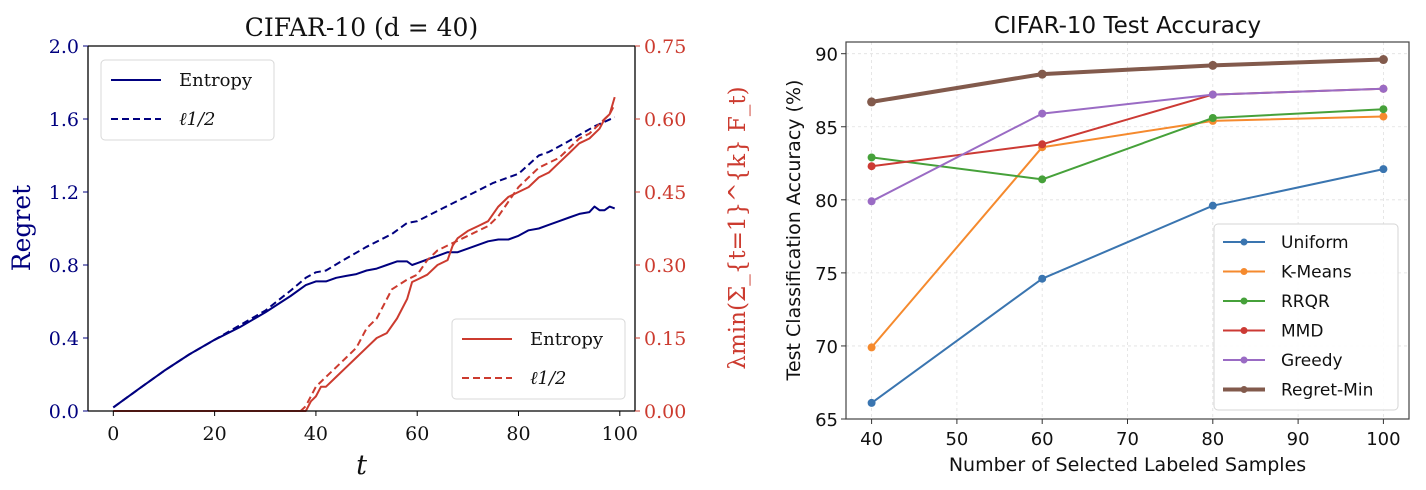 This screenshot has height=490, width=1426. I want to click on y-tick-label: 65, so click(826, 420).